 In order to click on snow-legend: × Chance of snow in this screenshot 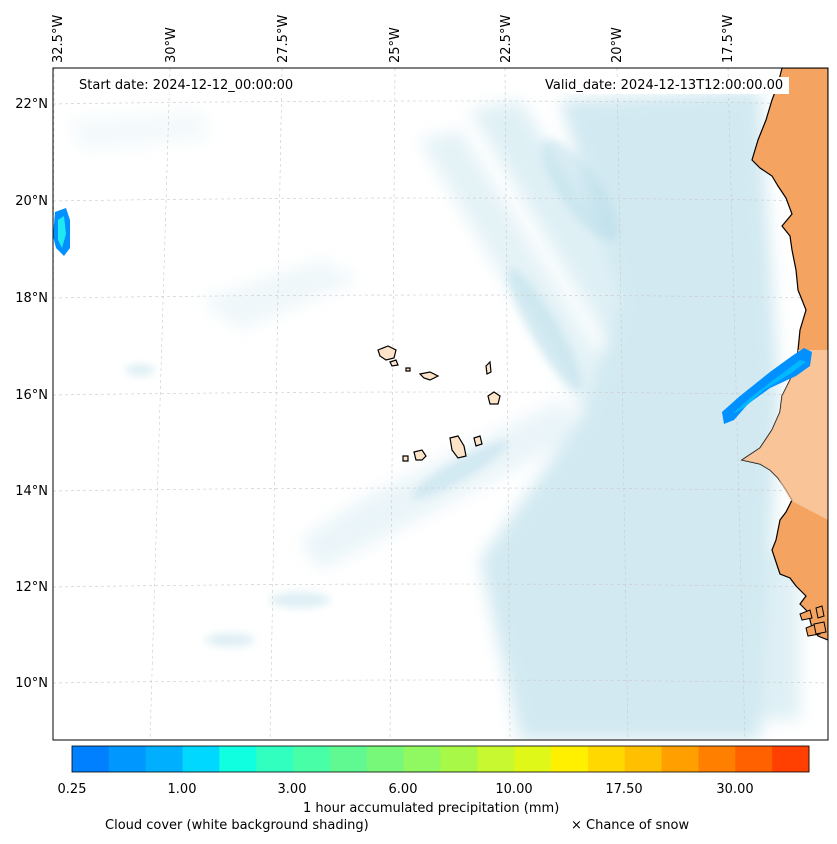, I will do `click(630, 825)`.